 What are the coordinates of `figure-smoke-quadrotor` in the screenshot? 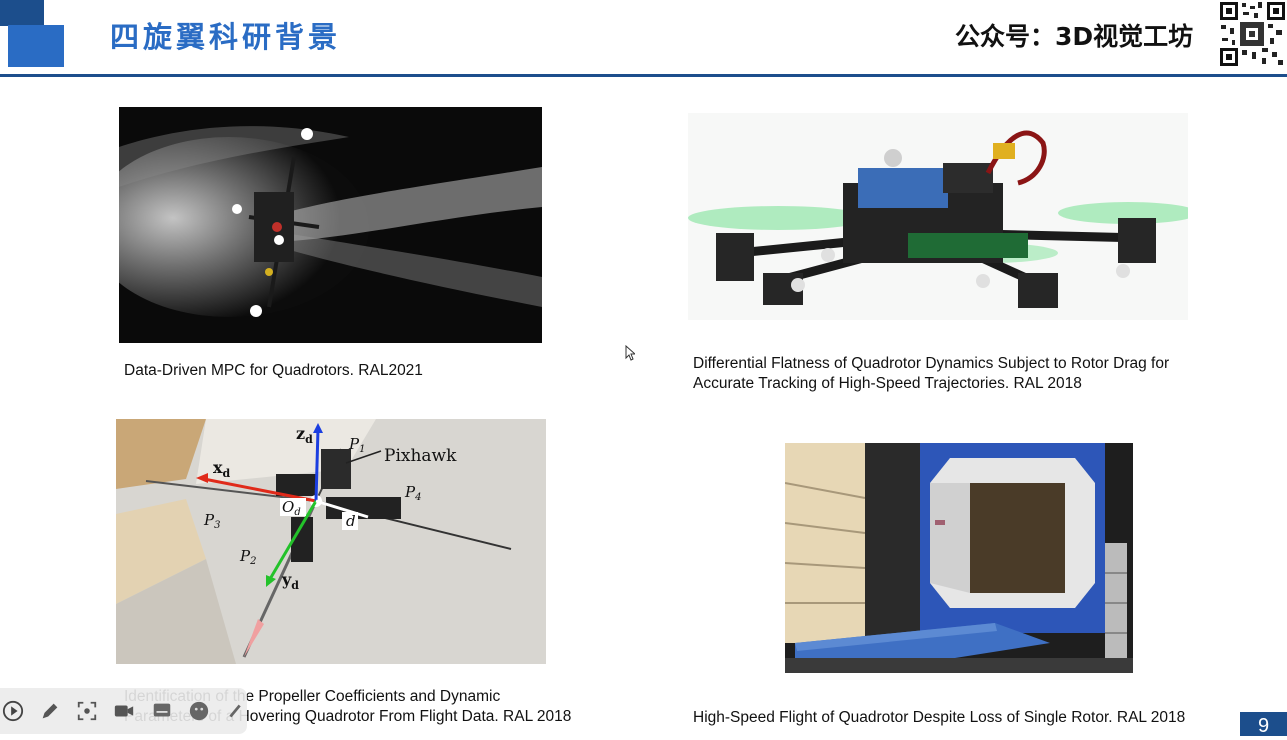 It's located at (330, 225).